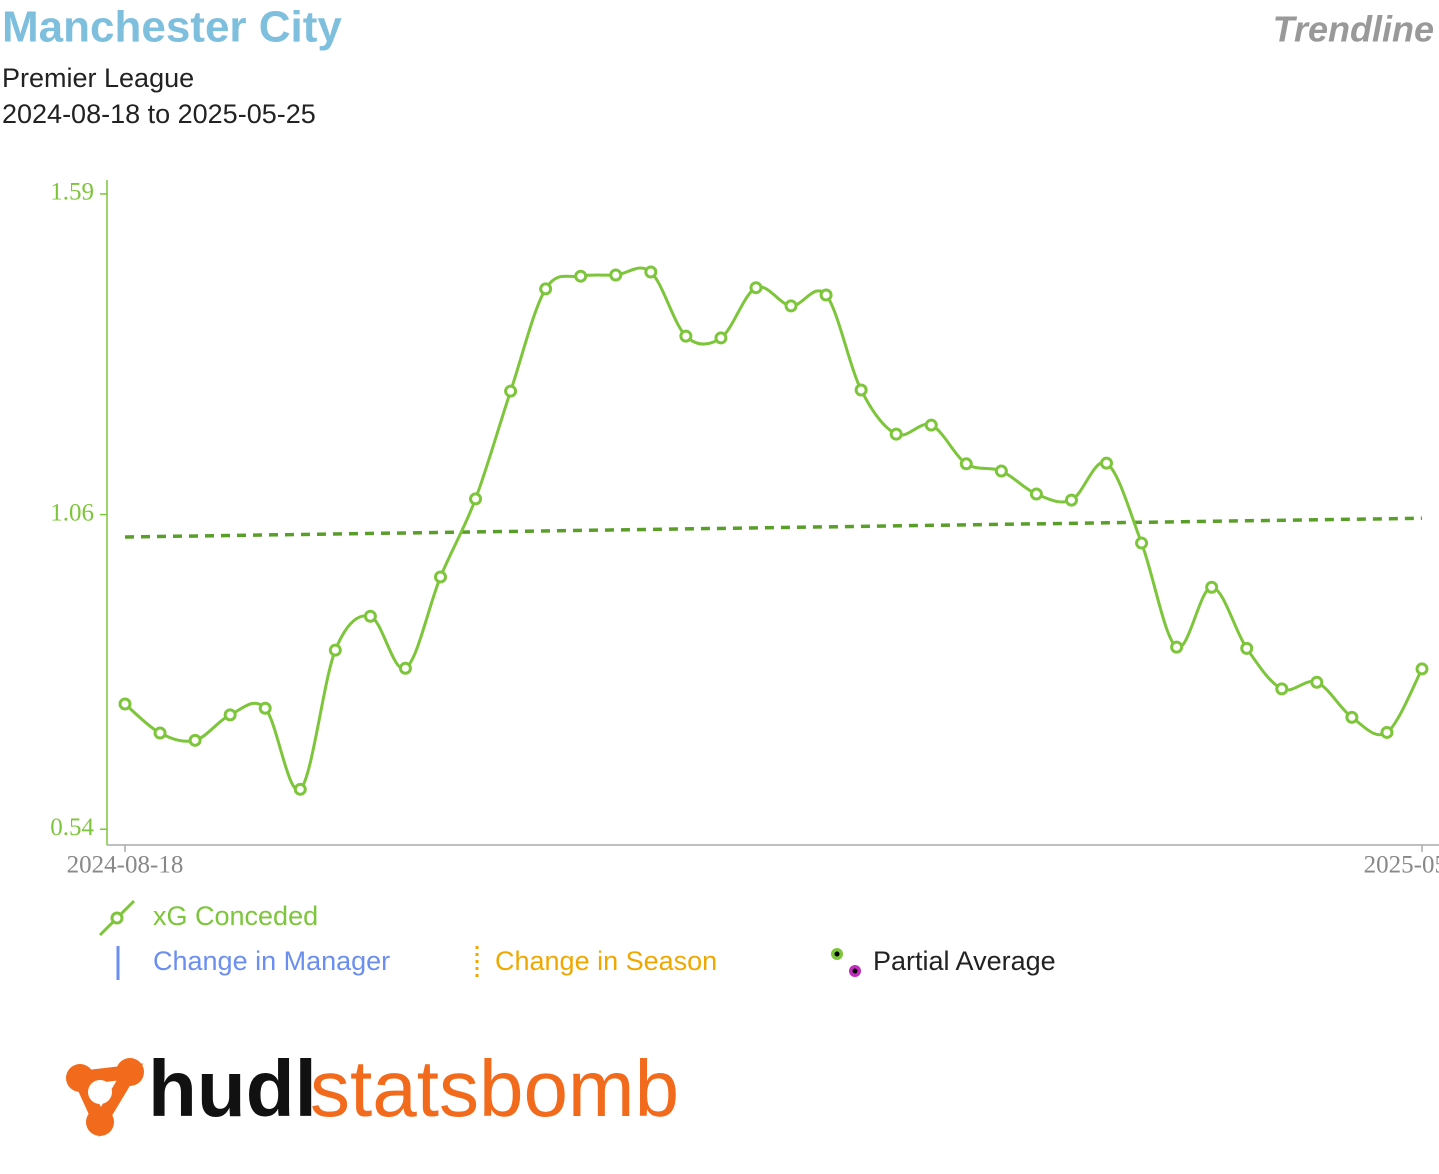 Image resolution: width=1439 pixels, height=1174 pixels. I want to click on logo-text: hudl, so click(232, 1088).